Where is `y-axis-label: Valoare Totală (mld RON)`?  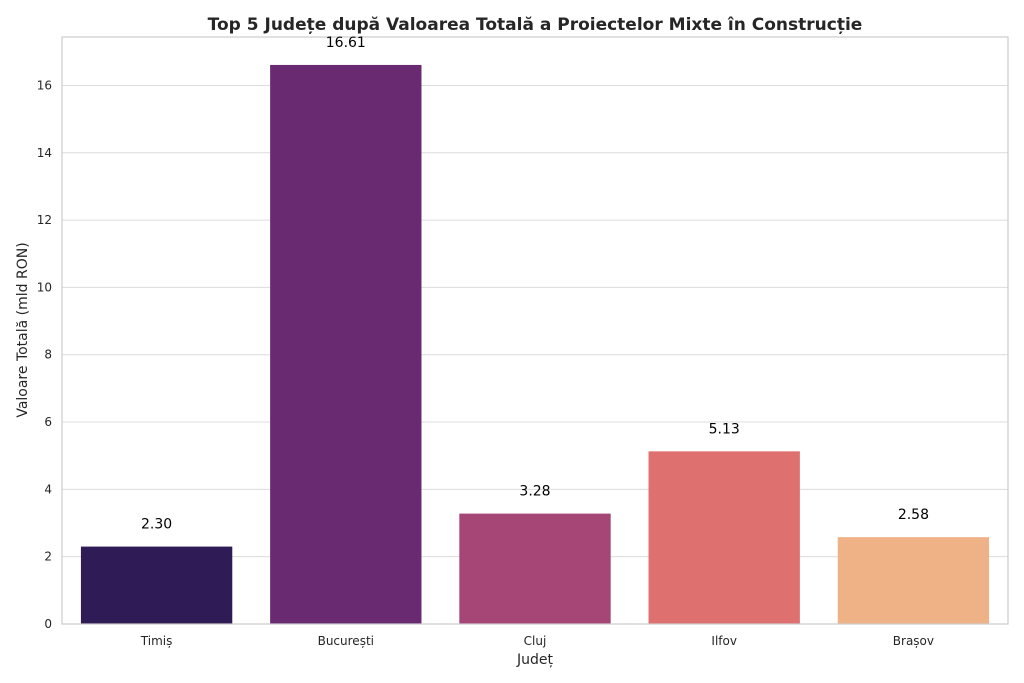
y-axis-label: Valoare Totală (mld RON) is located at coordinates (23, 329).